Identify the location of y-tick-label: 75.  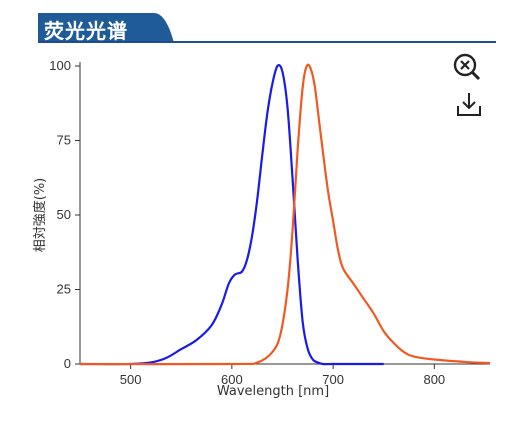
(64, 140).